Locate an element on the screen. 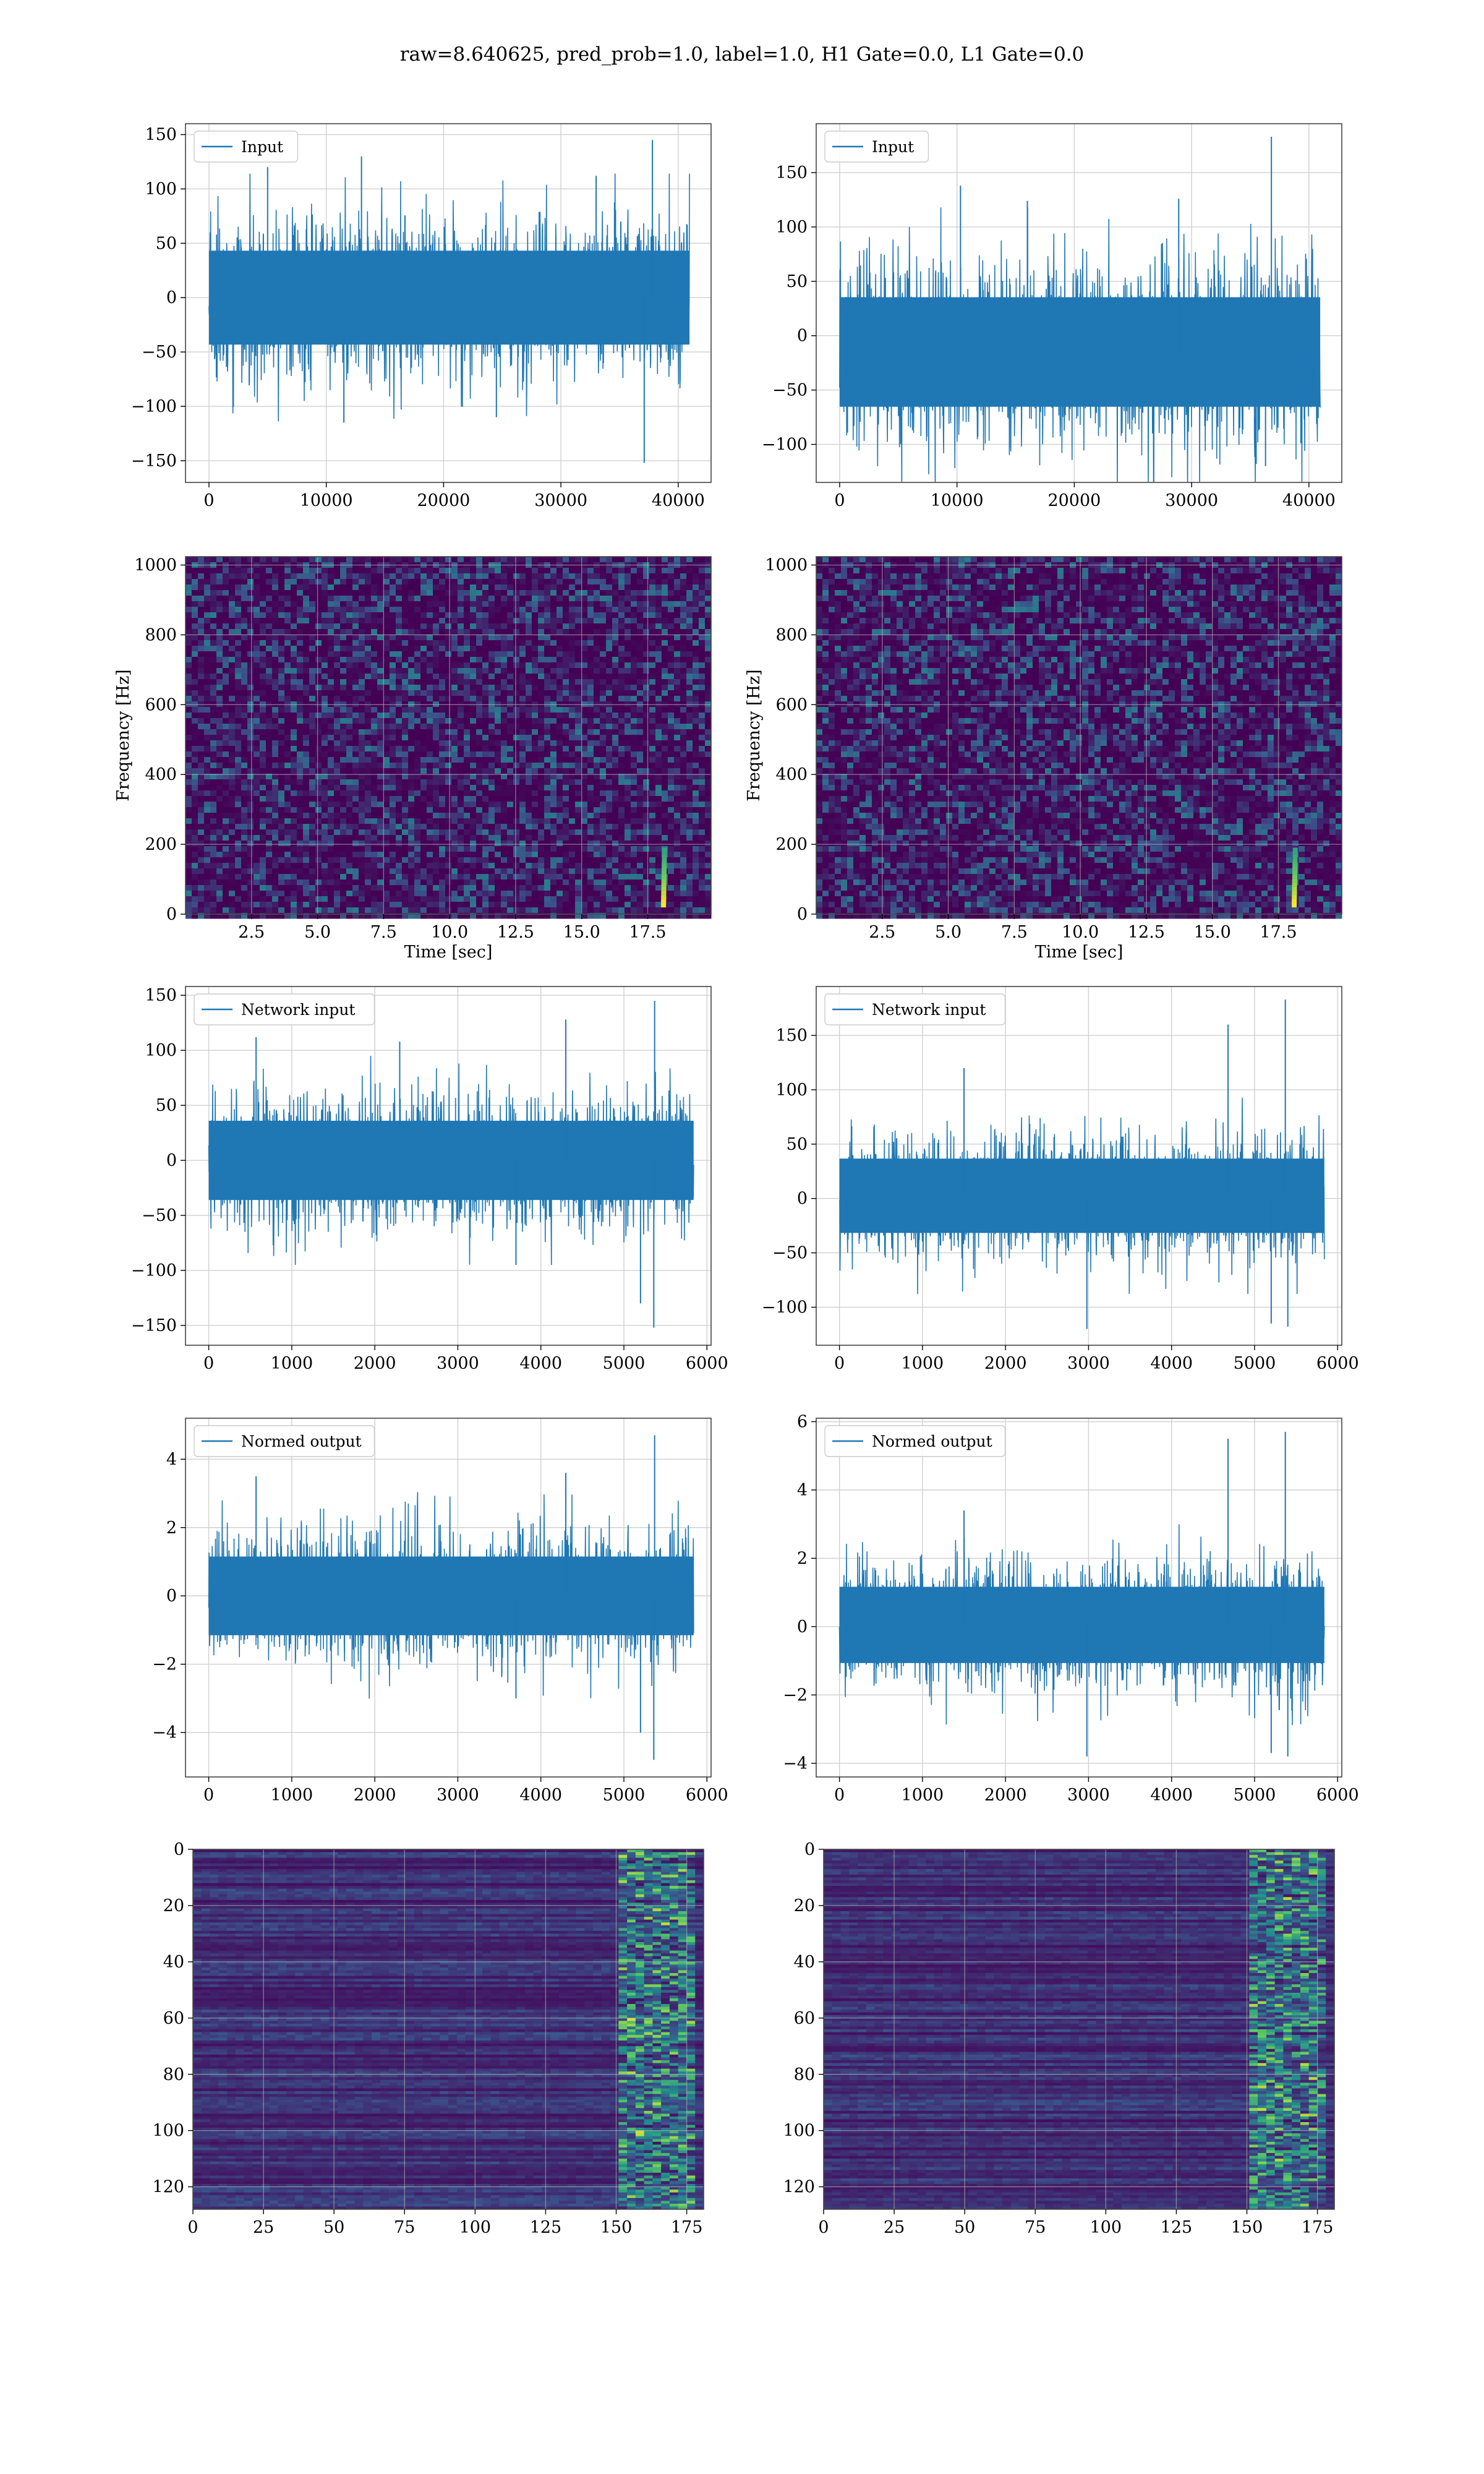  x-tick-label: 17.5 is located at coordinates (1278, 932).